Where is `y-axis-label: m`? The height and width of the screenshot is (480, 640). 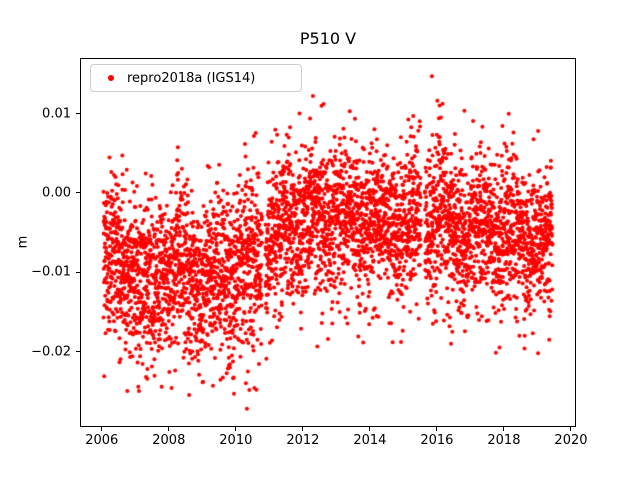 y-axis-label: m is located at coordinates (23, 242).